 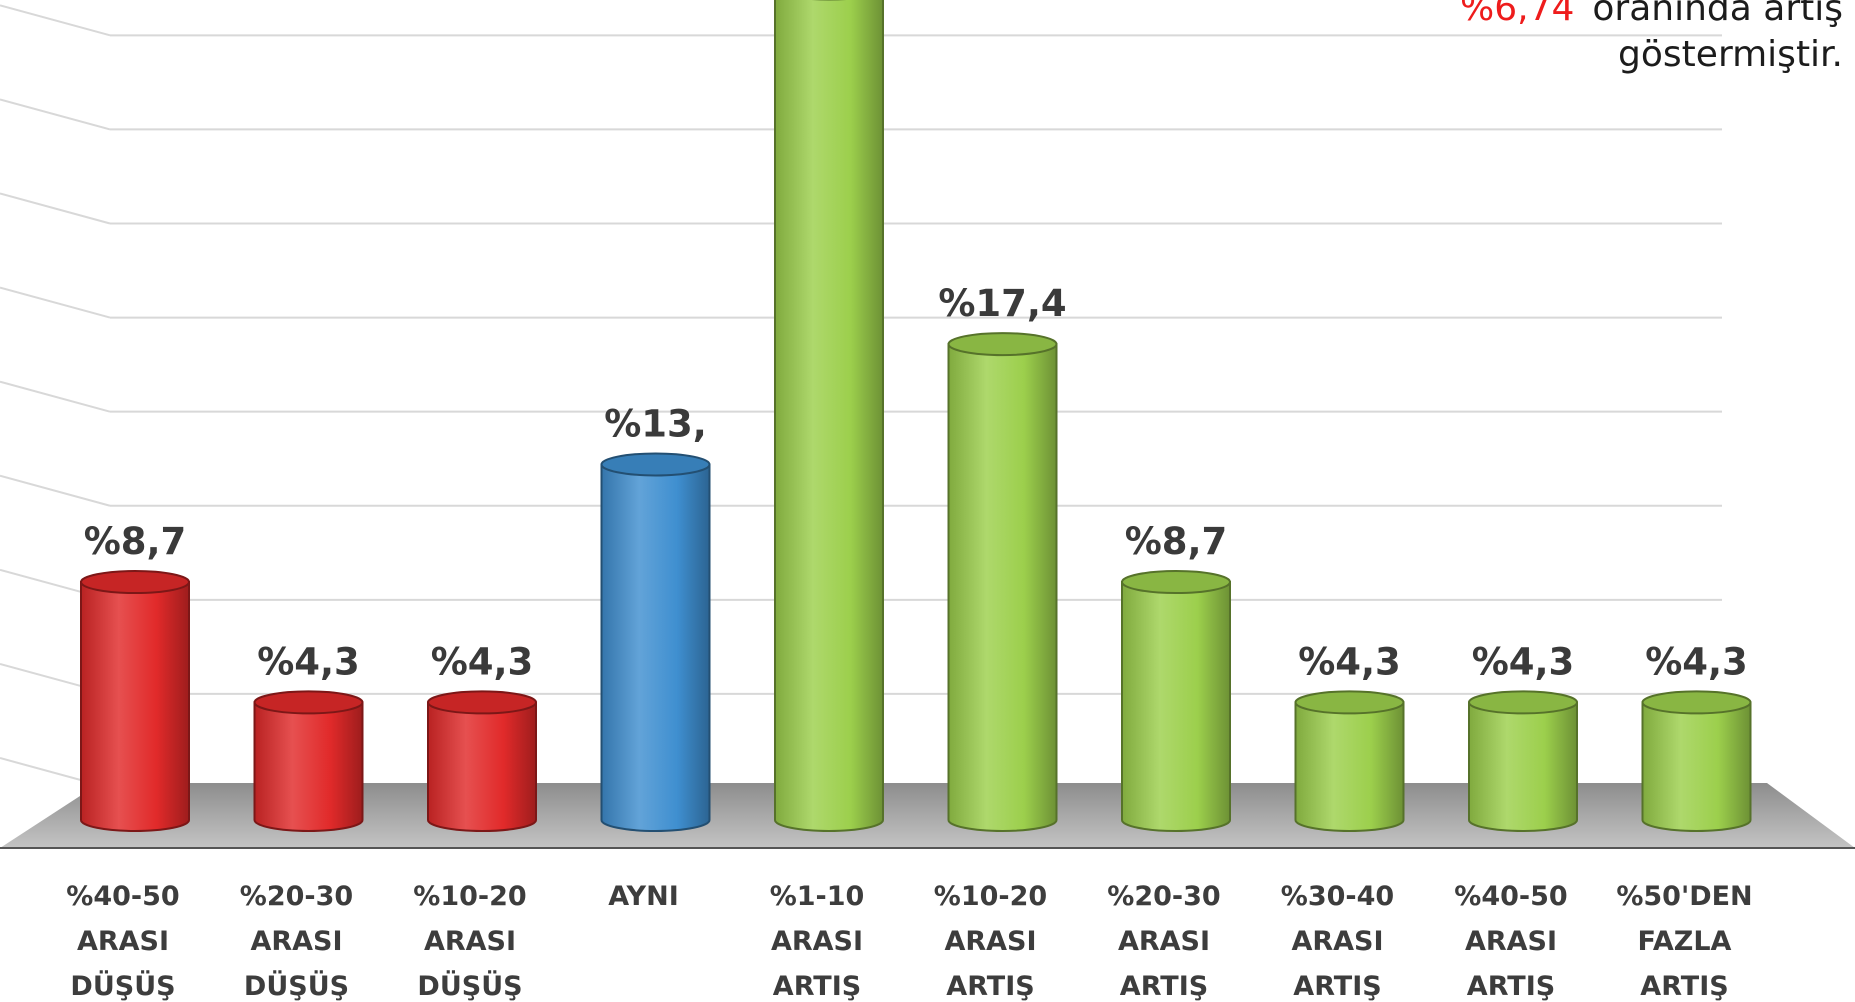 I want to click on data-label: %13,, so click(x=655, y=423).